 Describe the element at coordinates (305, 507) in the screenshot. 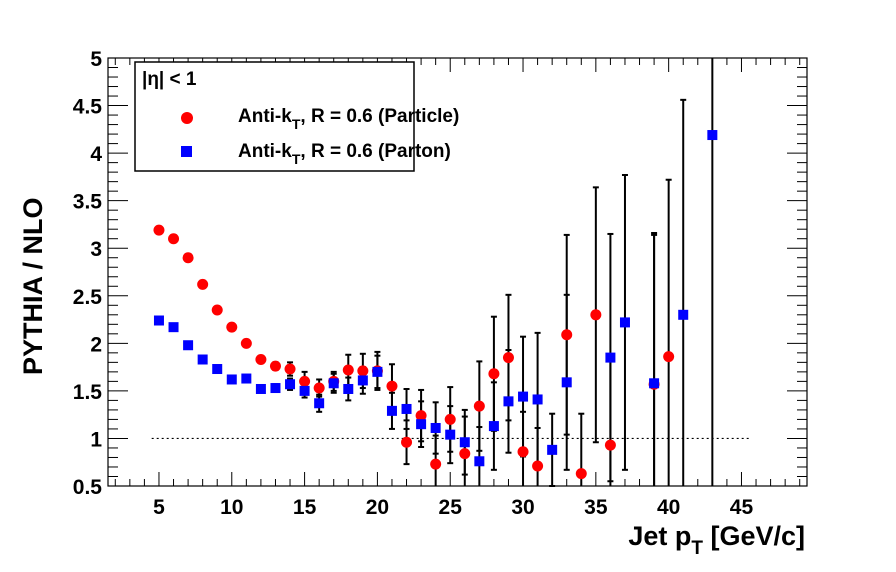

I see `x-tick-label: 15` at that location.